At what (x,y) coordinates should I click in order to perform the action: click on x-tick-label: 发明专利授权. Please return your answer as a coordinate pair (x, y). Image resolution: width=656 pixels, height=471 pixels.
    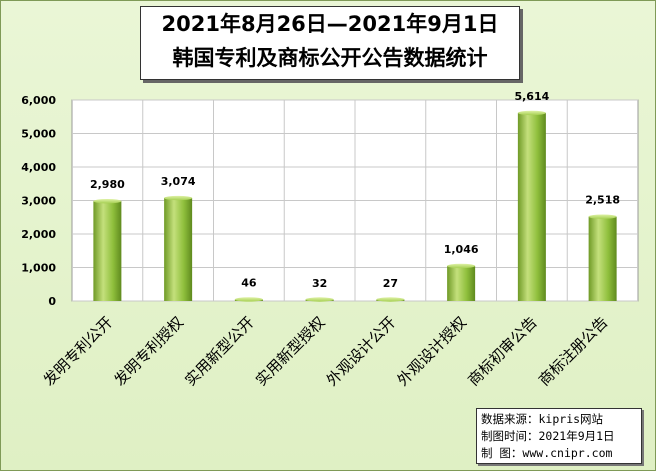
    Looking at the image, I should click on (149, 351).